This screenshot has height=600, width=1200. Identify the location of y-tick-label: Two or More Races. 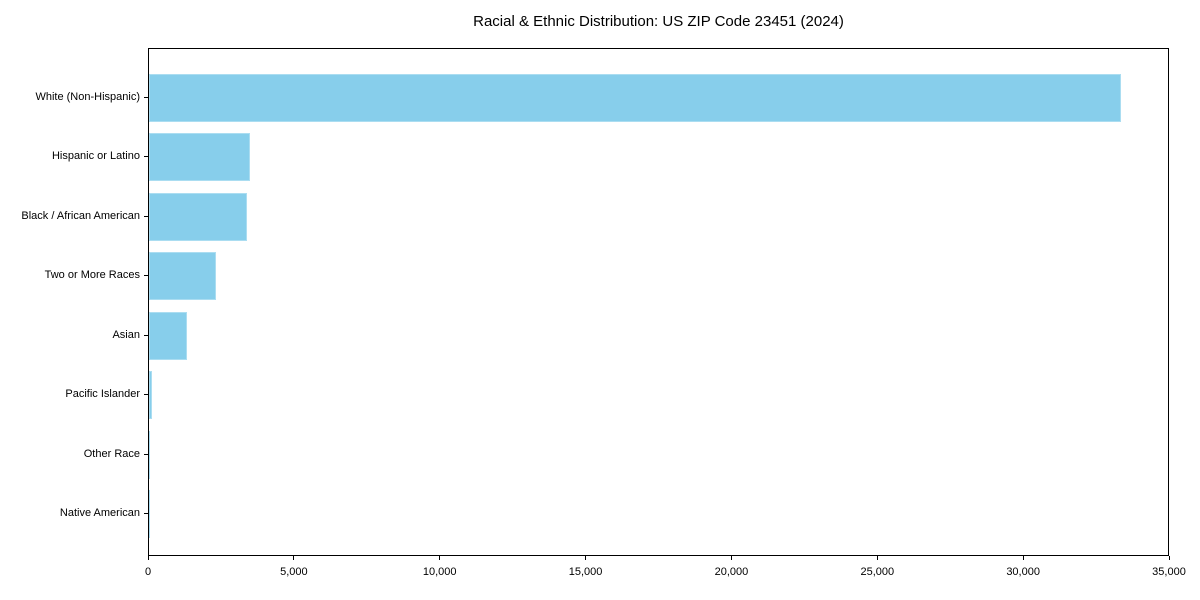
(92, 275).